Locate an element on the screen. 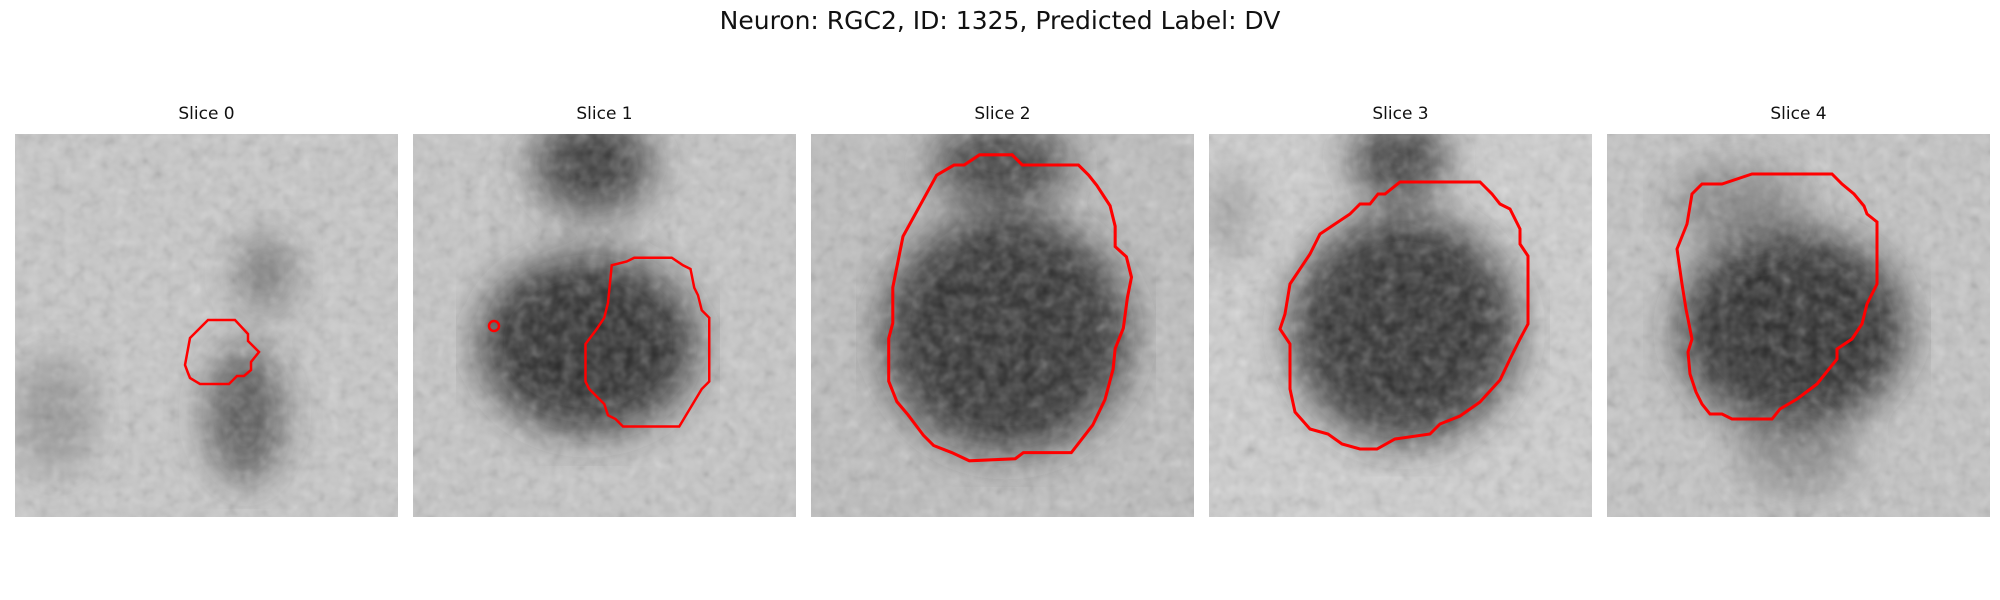  slice-title-4: Slice 4 is located at coordinates (1798, 114).